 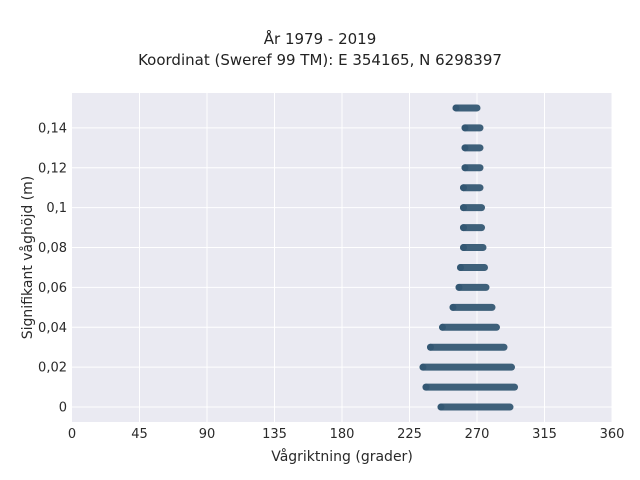 What do you see at coordinates (477, 434) in the screenshot?
I see `x-tick-label: 270` at bounding box center [477, 434].